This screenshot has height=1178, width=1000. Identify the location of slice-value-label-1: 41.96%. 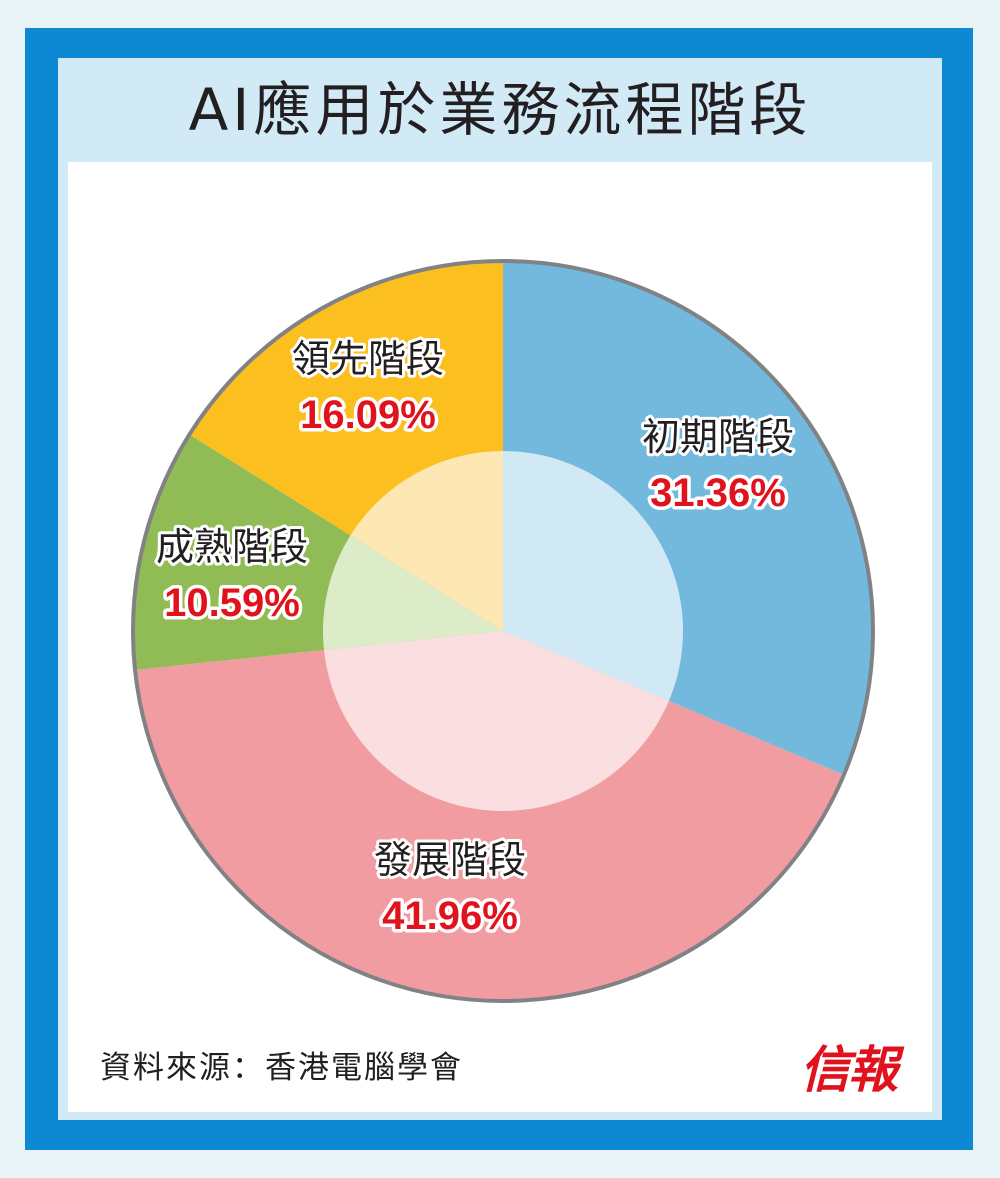
(450, 916).